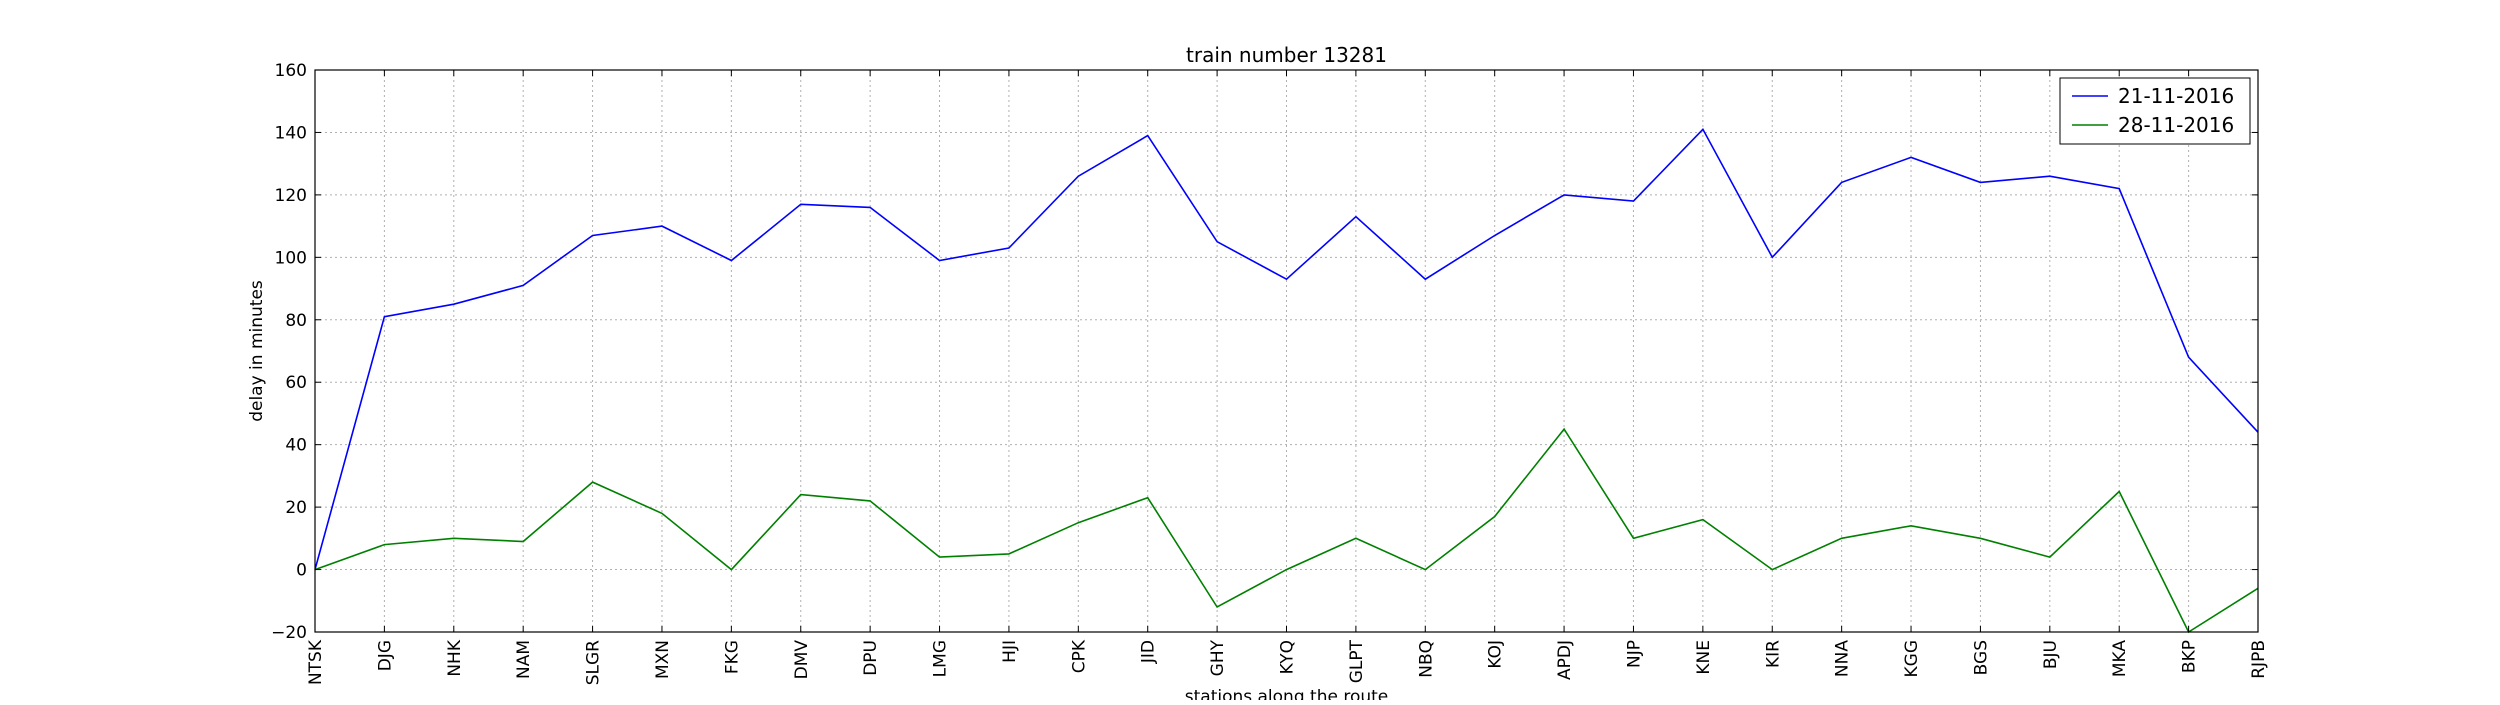 The height and width of the screenshot is (705, 2500). Describe the element at coordinates (1010, 651) in the screenshot. I see `x-tick-label: HJI` at that location.